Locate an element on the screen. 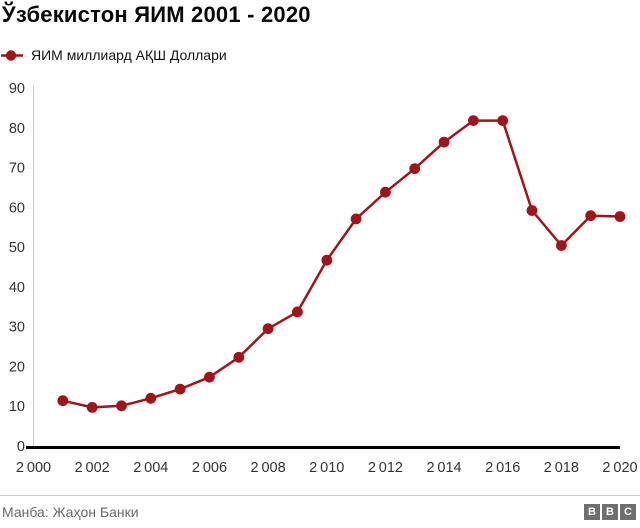 The width and height of the screenshot is (640, 528). x-tick-label: 2 008 is located at coordinates (268, 468).